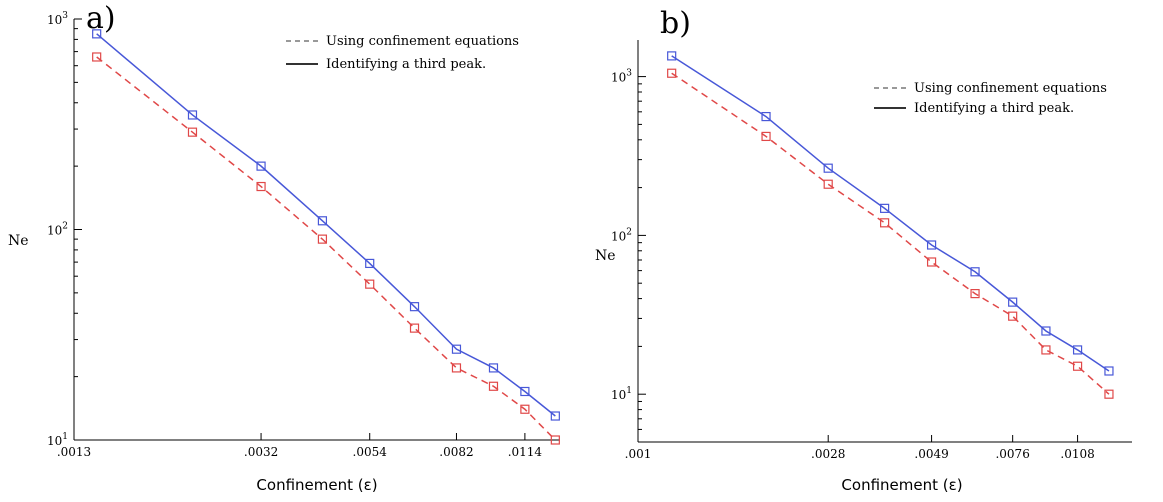 The width and height of the screenshot is (1163, 502). Describe the element at coordinates (931, 454) in the screenshot. I see `x-tick-label: .0049` at that location.